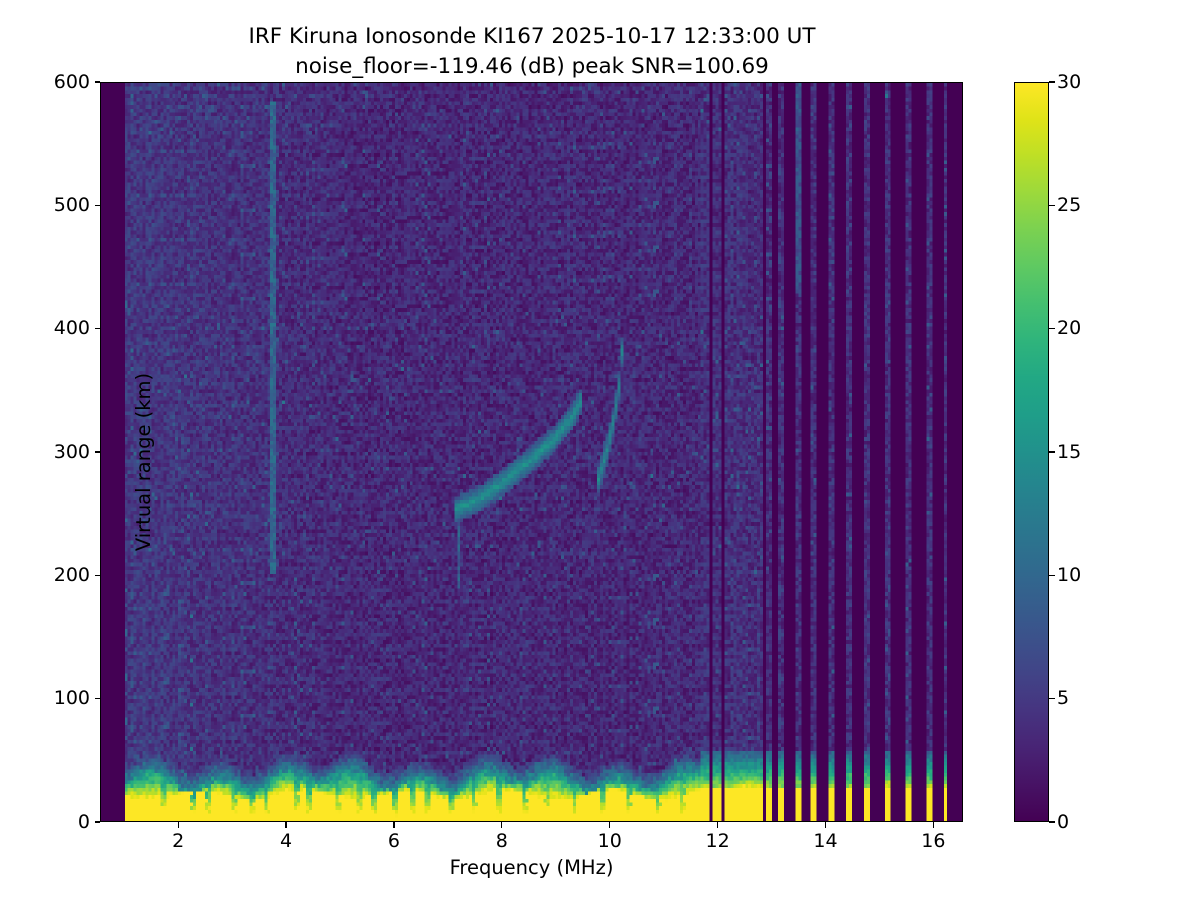  What do you see at coordinates (143, 462) in the screenshot?
I see `y-axis-label: Virtual range (km)` at bounding box center [143, 462].